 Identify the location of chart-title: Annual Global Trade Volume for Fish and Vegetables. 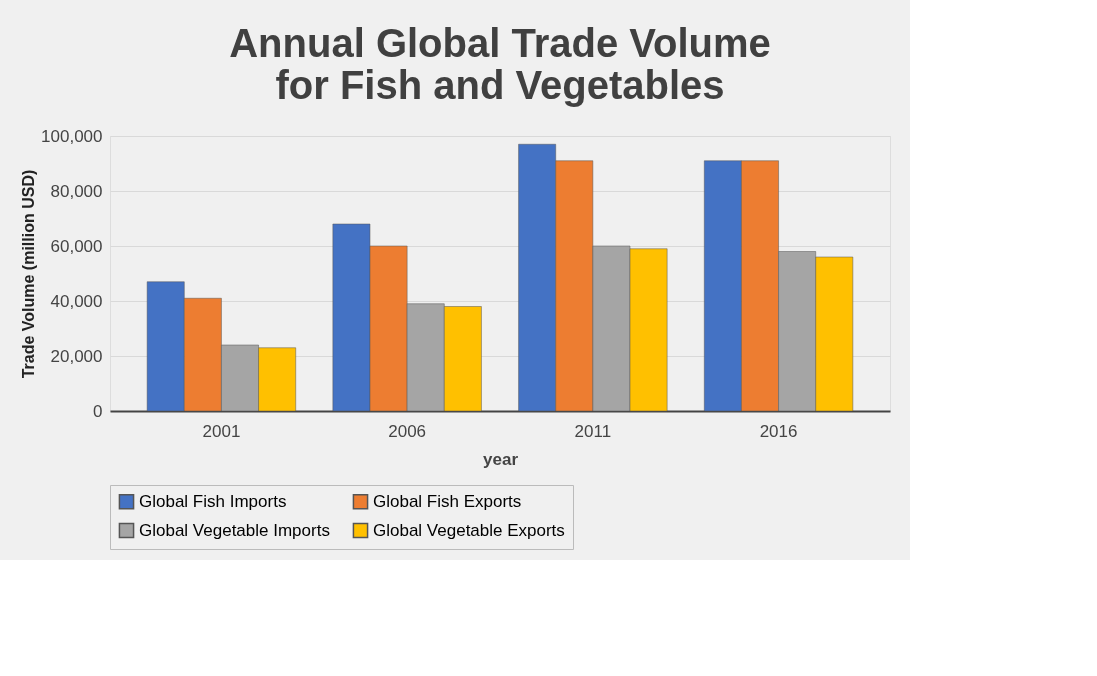
(500, 64).